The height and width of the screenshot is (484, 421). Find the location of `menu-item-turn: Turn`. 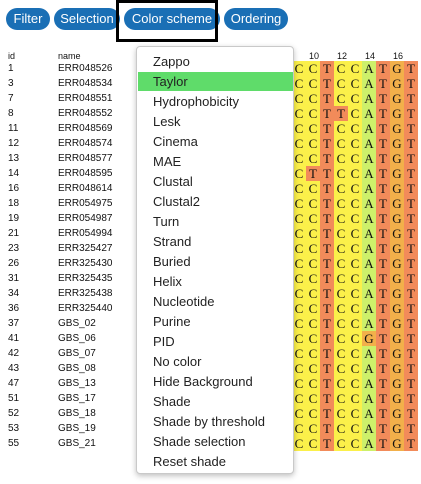

menu-item-turn: Turn is located at coordinates (166, 221).